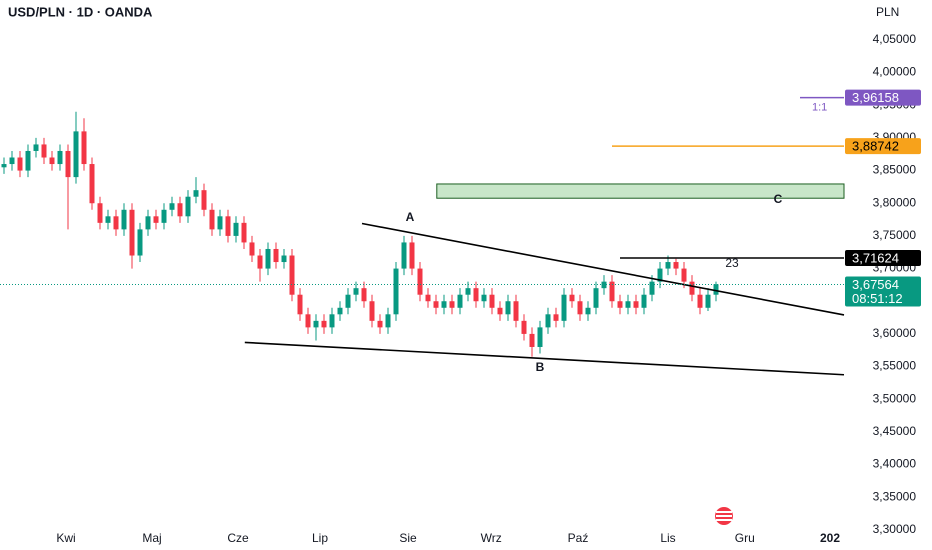  Describe the element at coordinates (410, 217) in the screenshot. I see `annotation: A` at that location.